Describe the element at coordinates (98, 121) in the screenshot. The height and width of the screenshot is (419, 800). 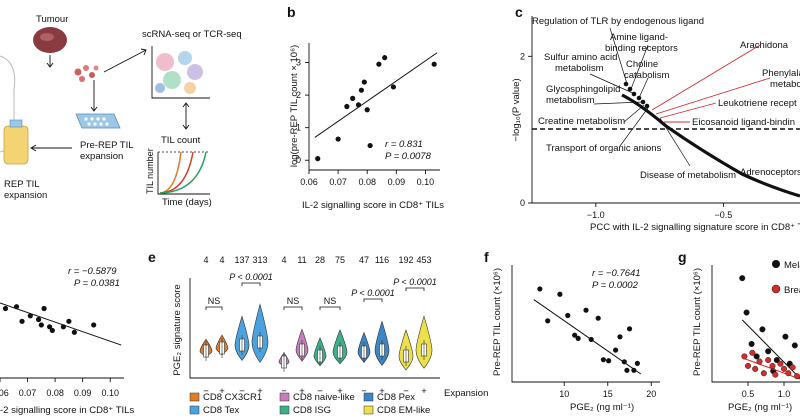
I see `well-plate-icon` at that location.